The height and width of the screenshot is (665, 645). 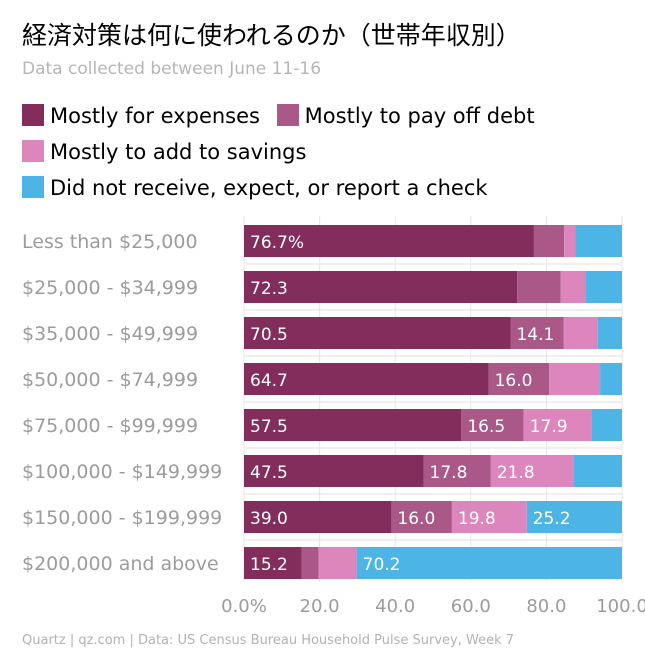 I want to click on x-tick-label: 60.0, so click(x=471, y=606).